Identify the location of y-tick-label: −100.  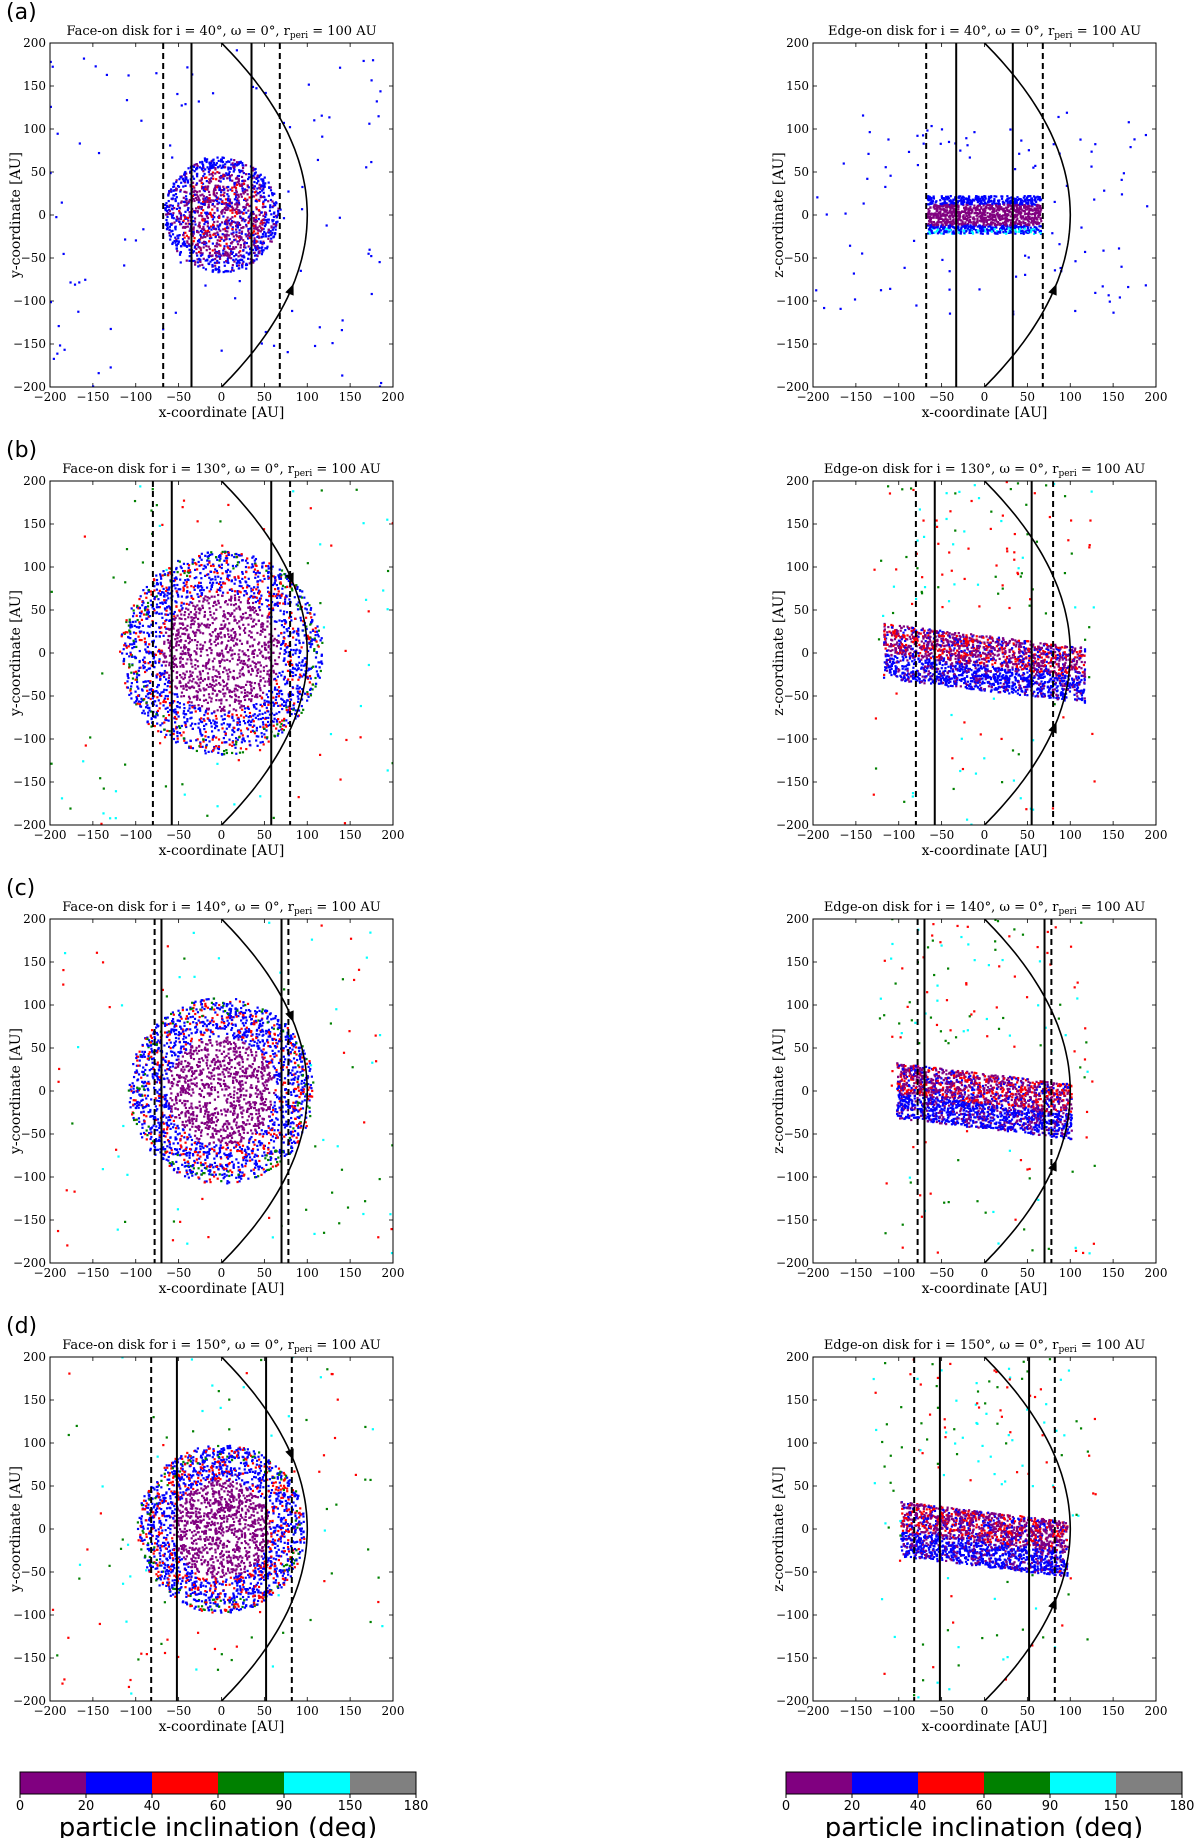
(29, 301).